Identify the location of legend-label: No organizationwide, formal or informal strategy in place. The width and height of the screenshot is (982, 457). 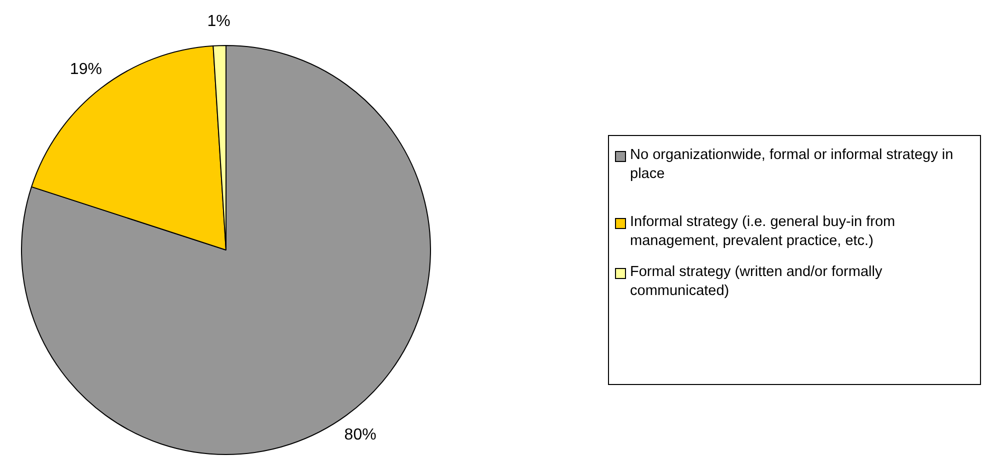
(792, 165).